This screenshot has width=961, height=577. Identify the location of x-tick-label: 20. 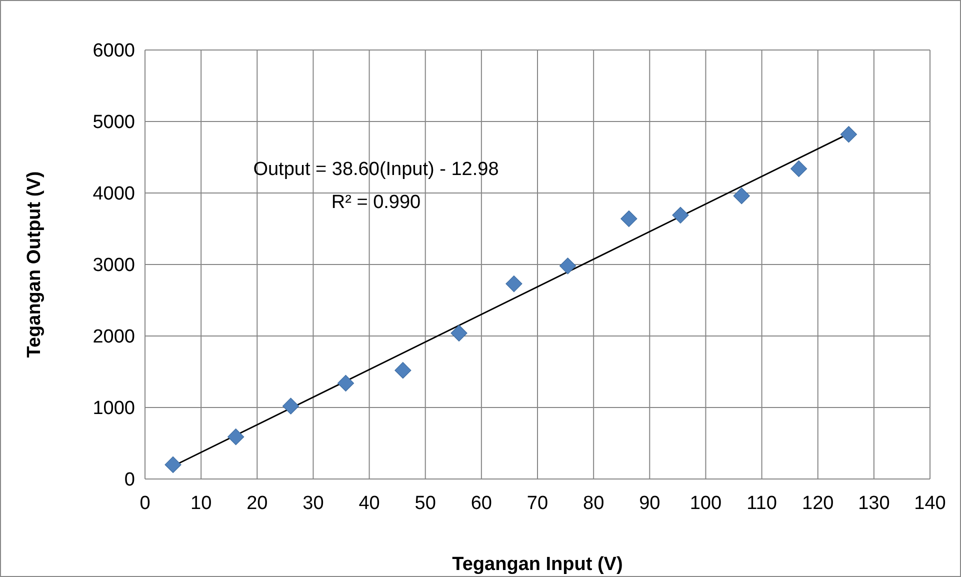
(257, 503).